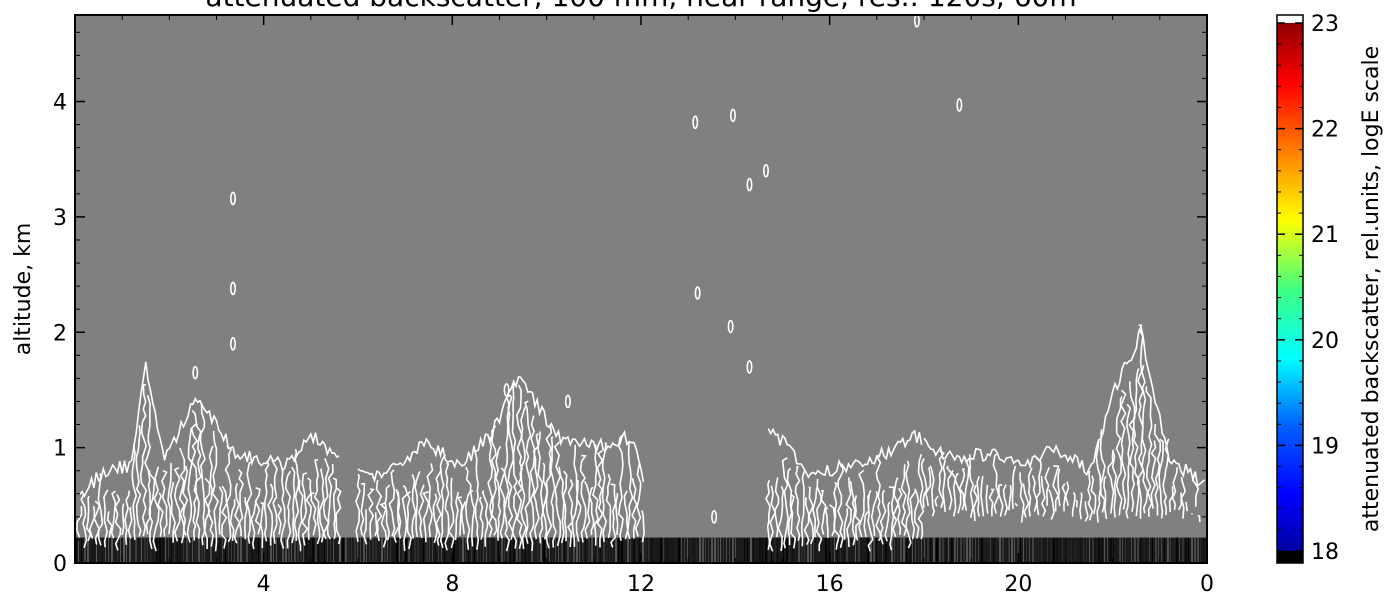 The image size is (1386, 599). I want to click on x-tick-label: 8, so click(452, 584).